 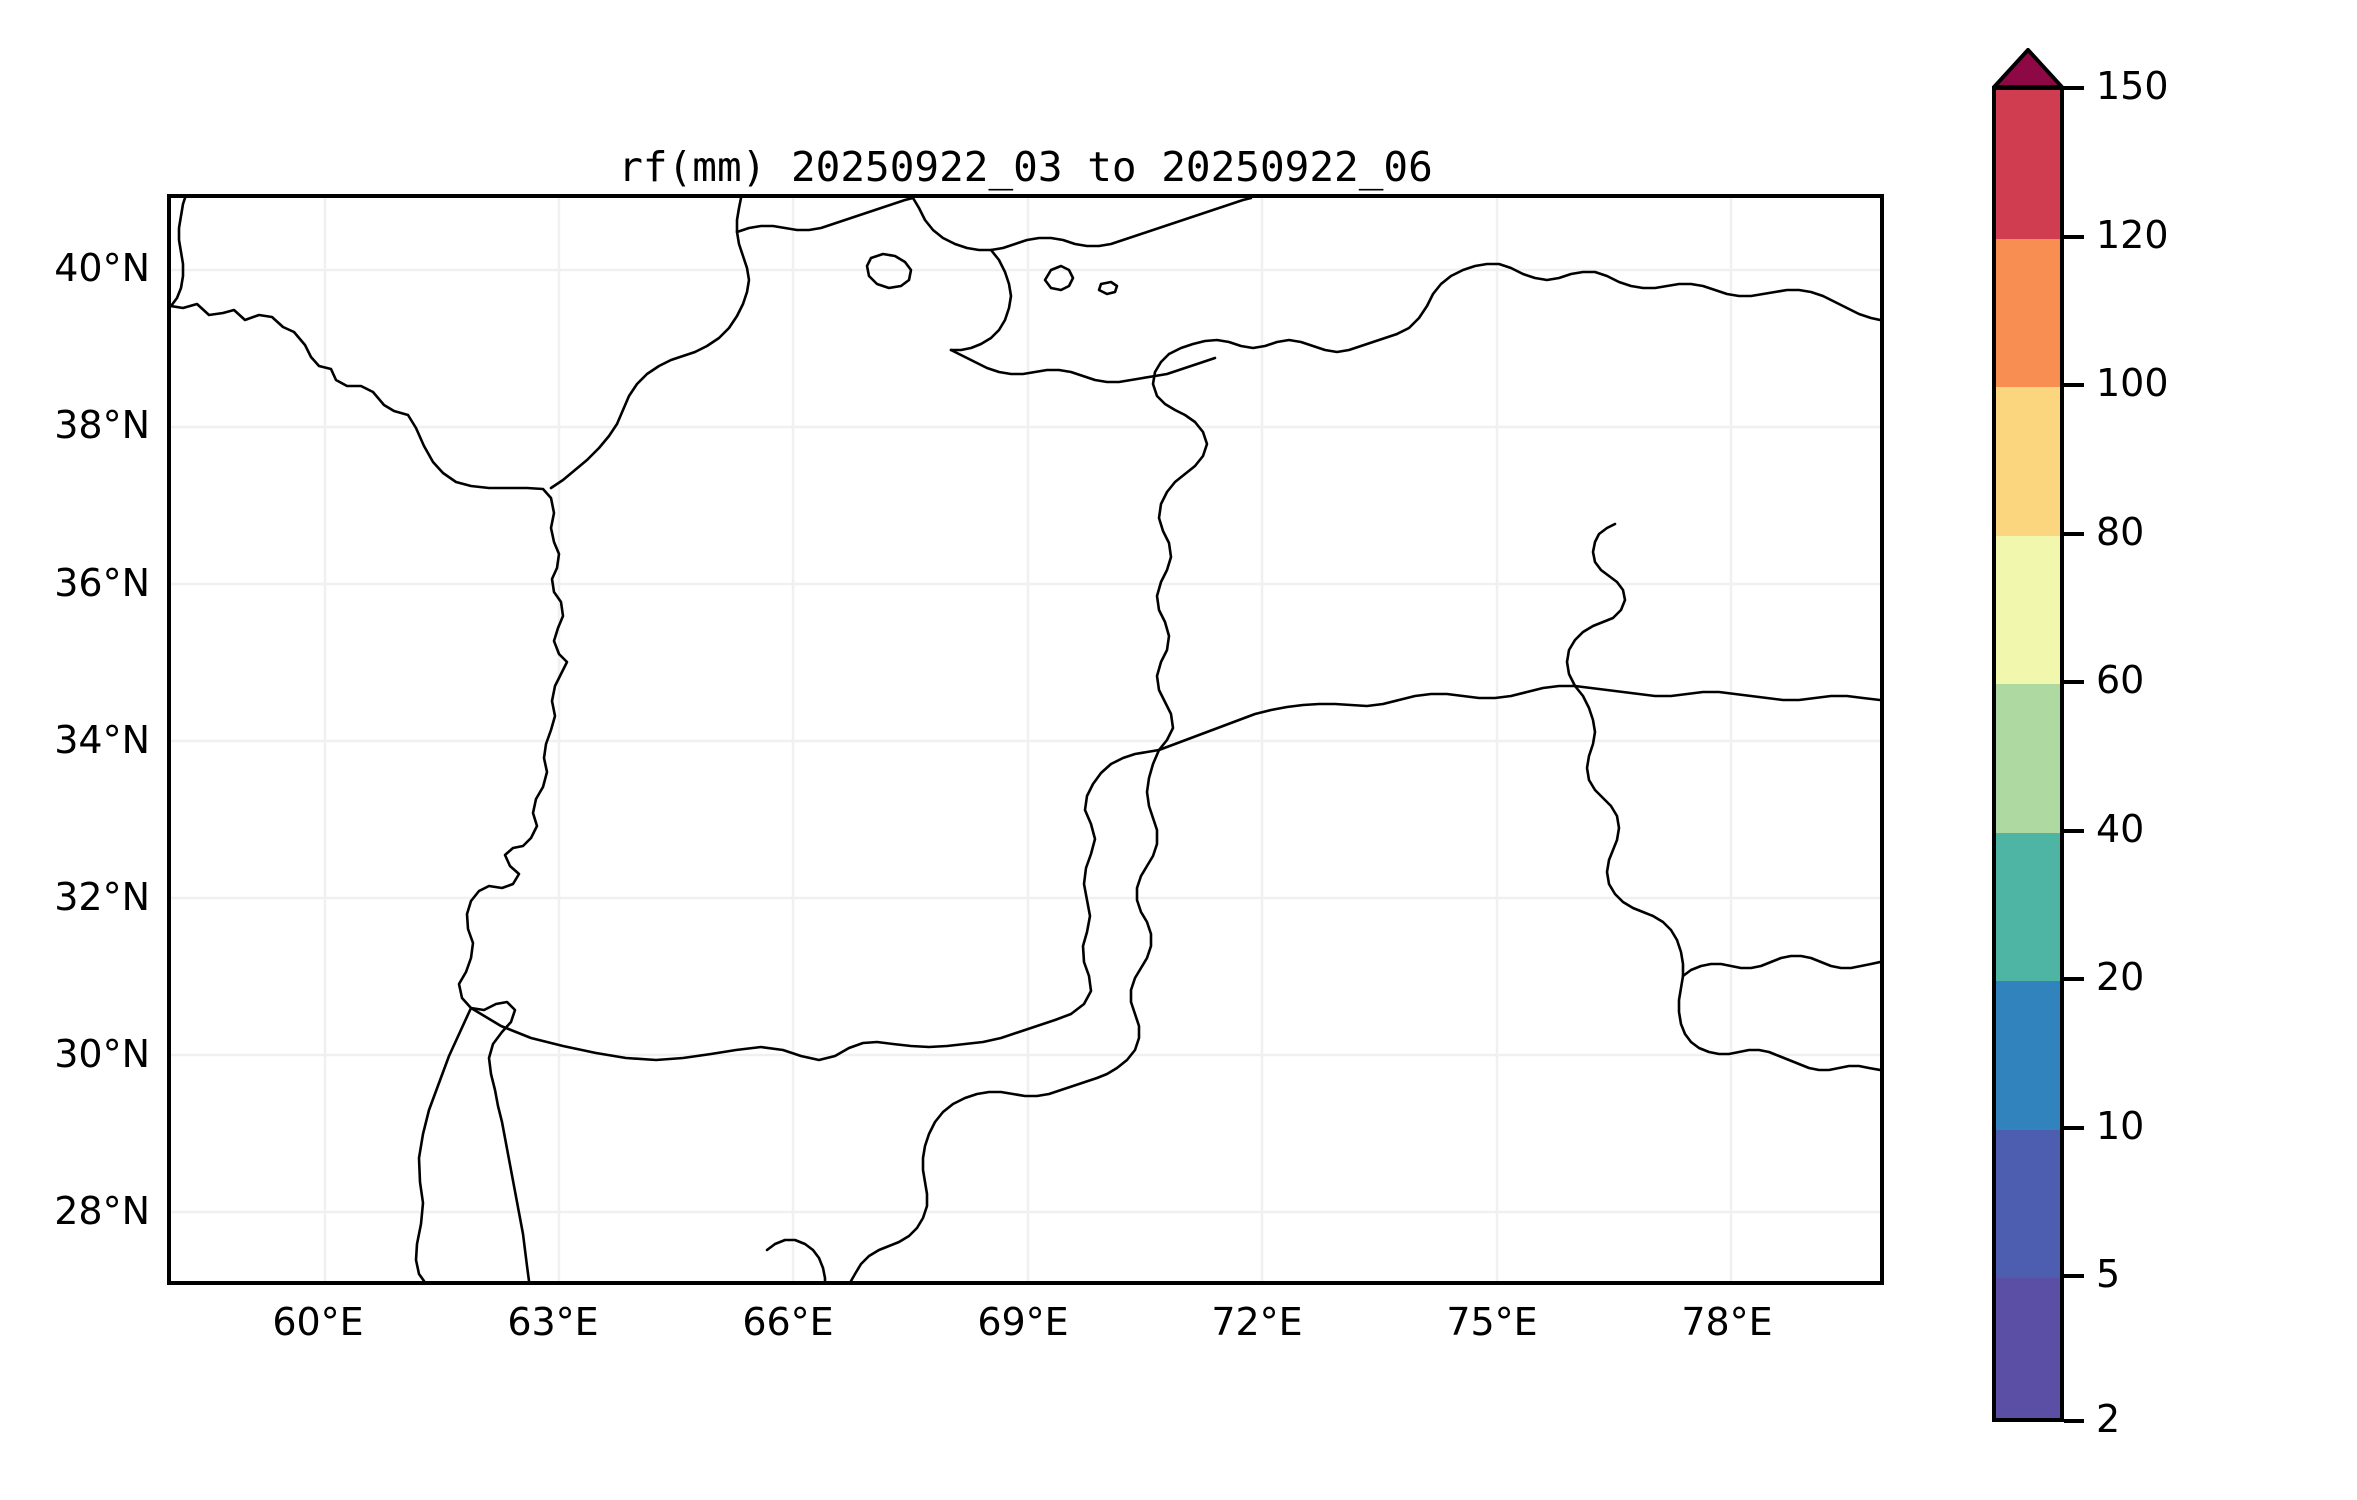 I want to click on ytick-label-38N: 38°N, so click(x=102, y=425).